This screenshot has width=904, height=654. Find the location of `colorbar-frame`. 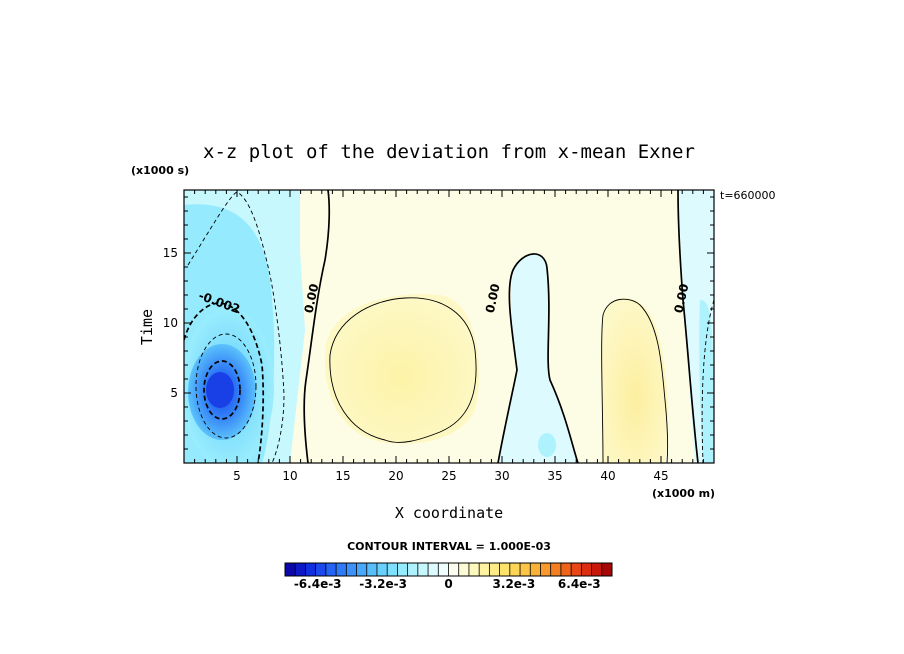

colorbar-frame is located at coordinates (448, 569).